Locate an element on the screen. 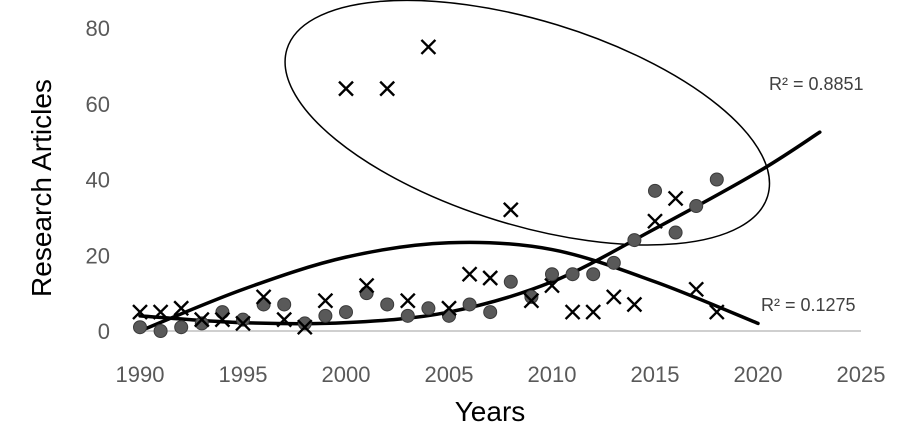  r-squared-label-circle-series: R² = 0.8851 is located at coordinates (816, 84).